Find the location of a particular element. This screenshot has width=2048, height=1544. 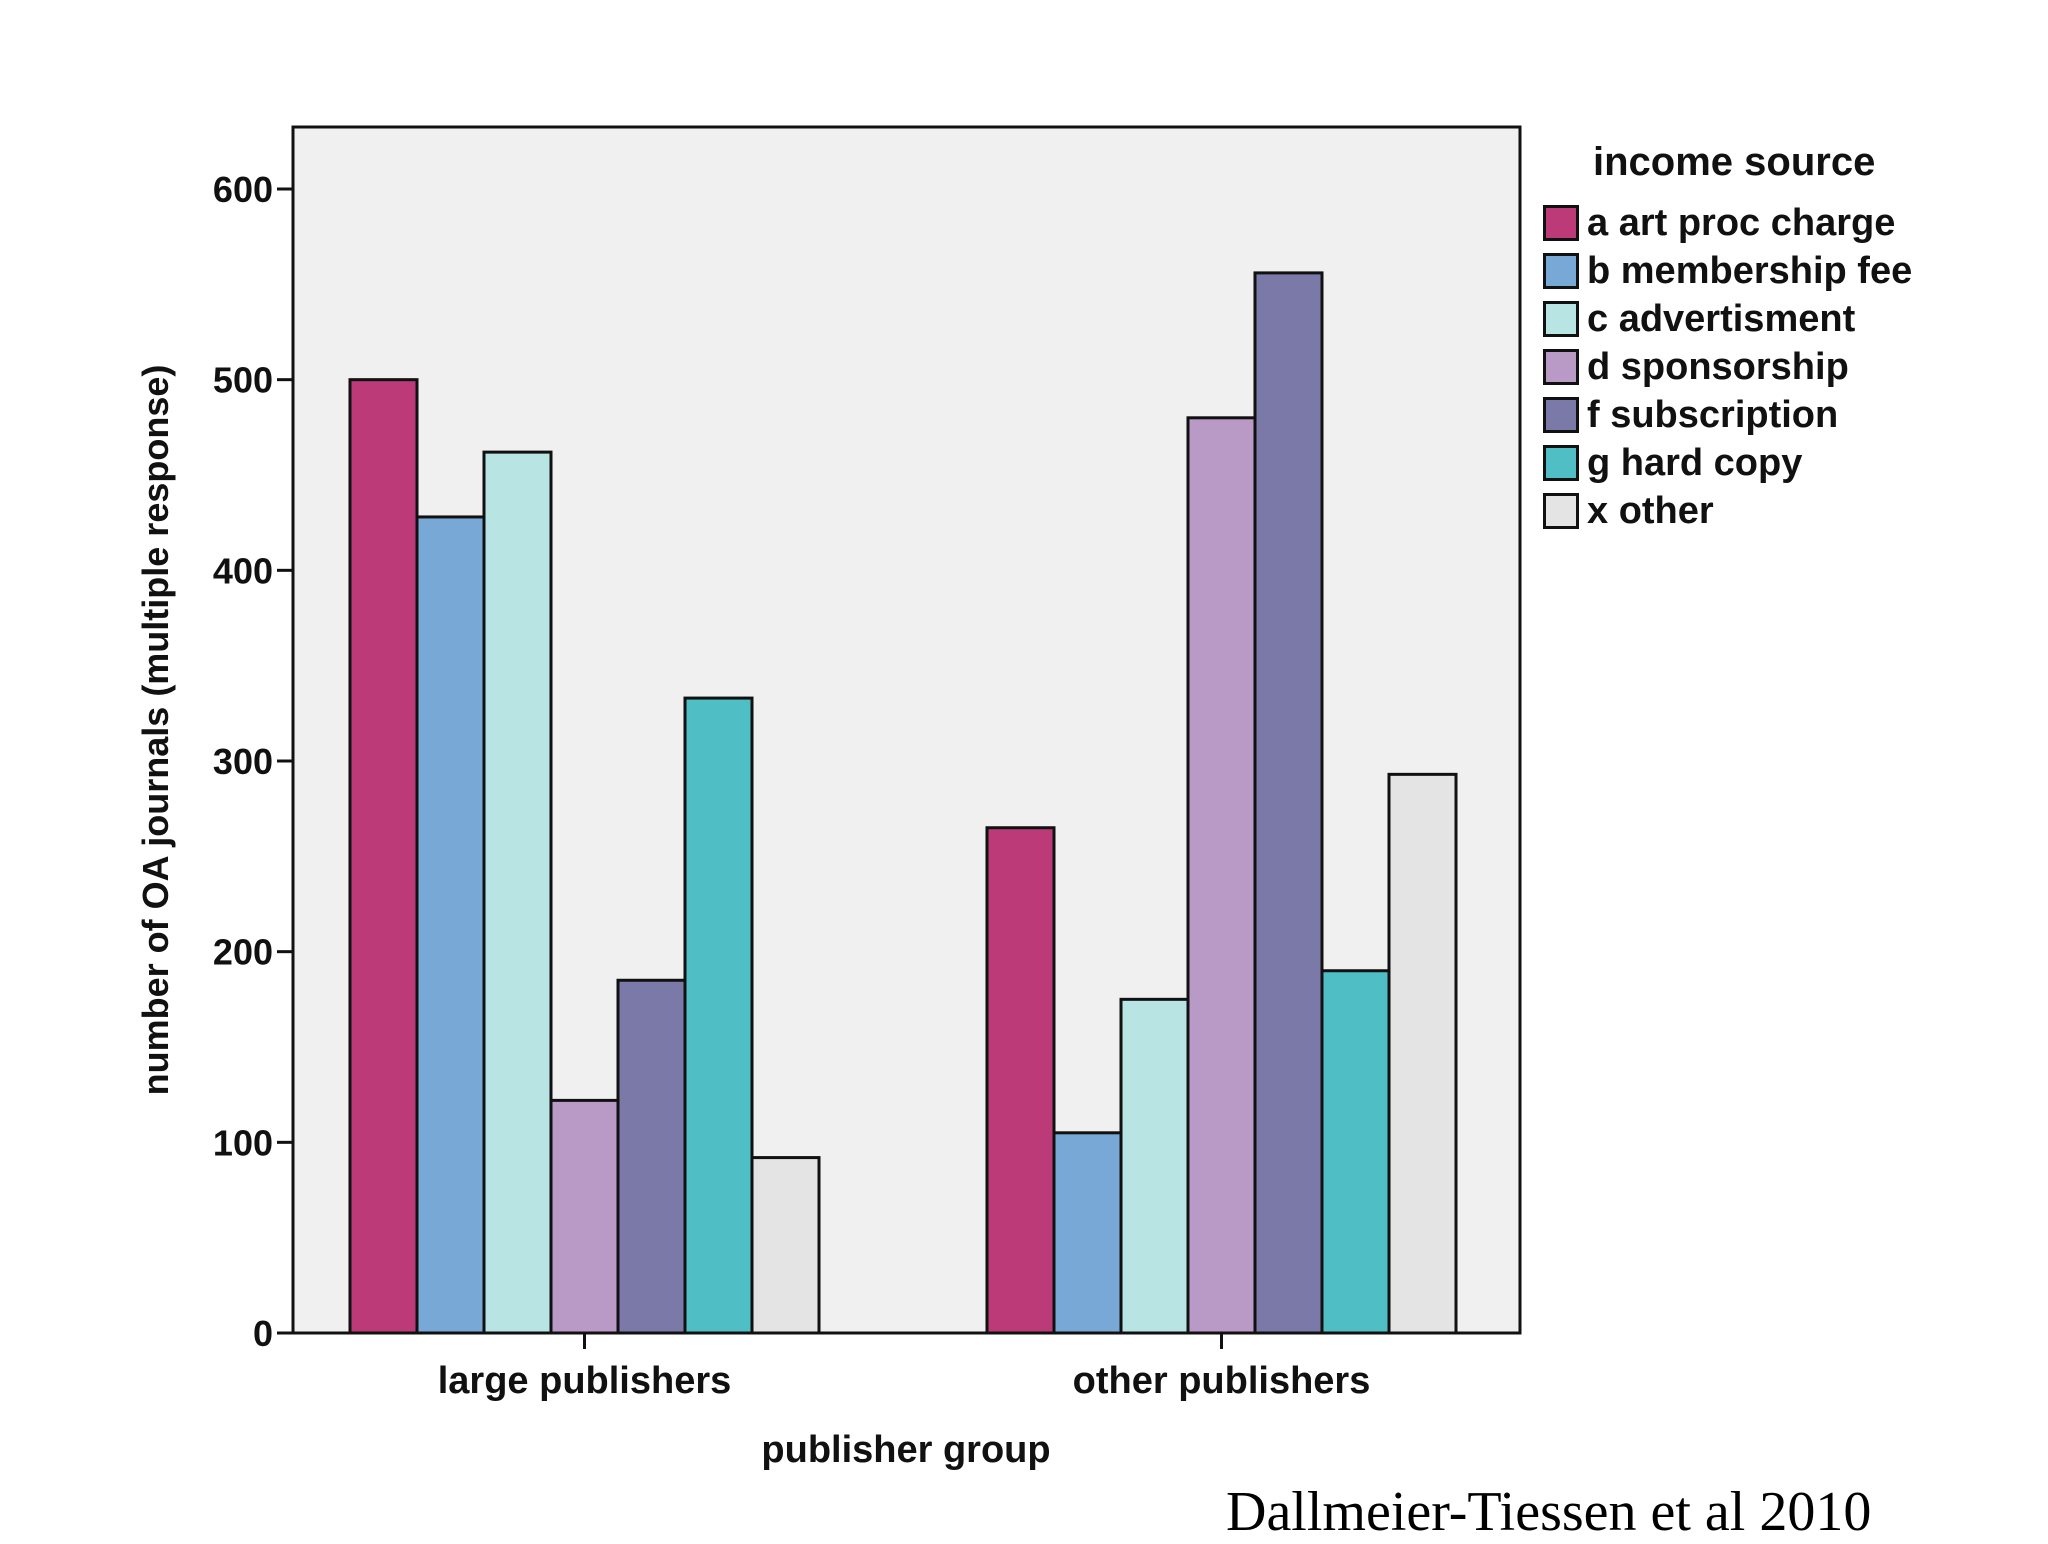

legend-label: d sponsorship is located at coordinates (1718, 366).